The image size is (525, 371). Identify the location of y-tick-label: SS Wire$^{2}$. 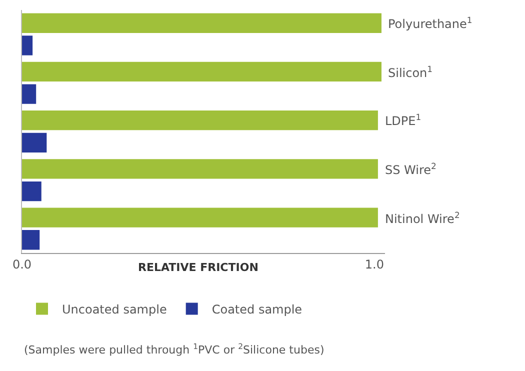
(410, 169).